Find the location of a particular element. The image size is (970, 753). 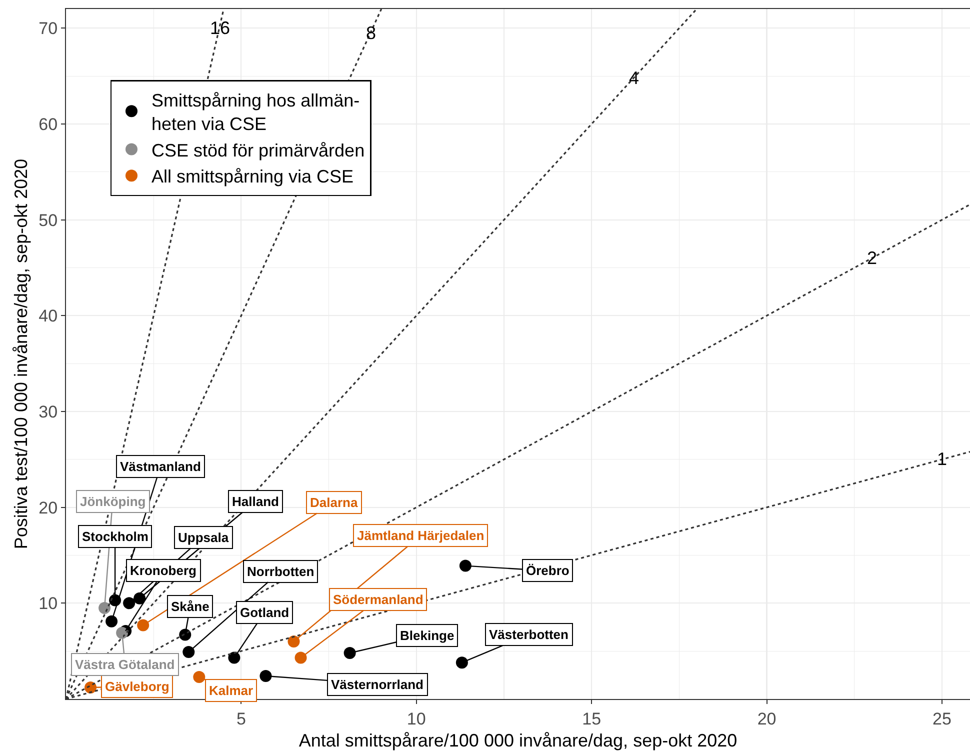

x-tick-label: 20 is located at coordinates (766, 718).